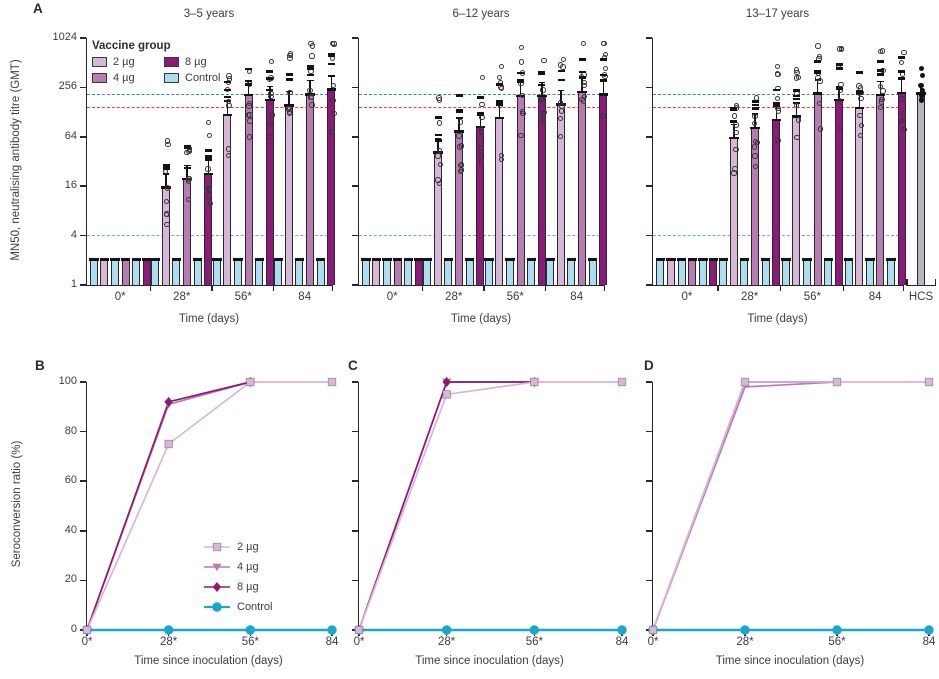 This screenshot has width=939, height=679. Describe the element at coordinates (790, 661) in the screenshot. I see `x-axis-label-inoculation-d: Time since inoculation (days)` at that location.